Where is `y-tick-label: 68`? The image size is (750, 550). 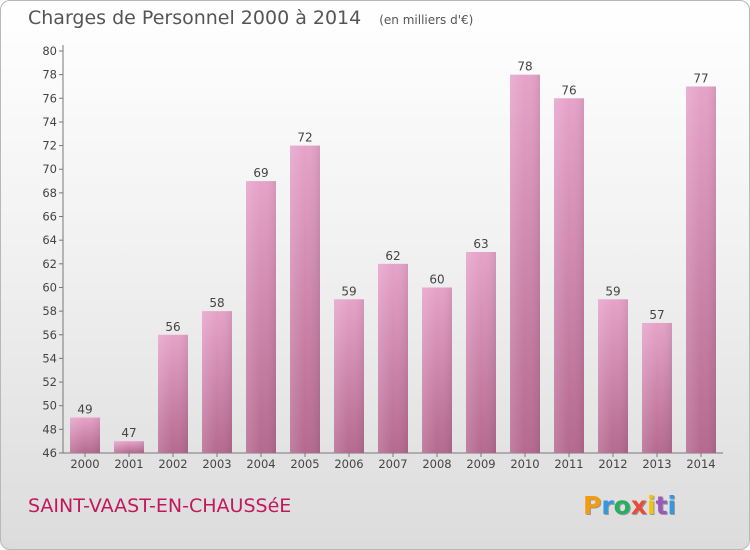
y-tick-label: 68 is located at coordinates (49, 193).